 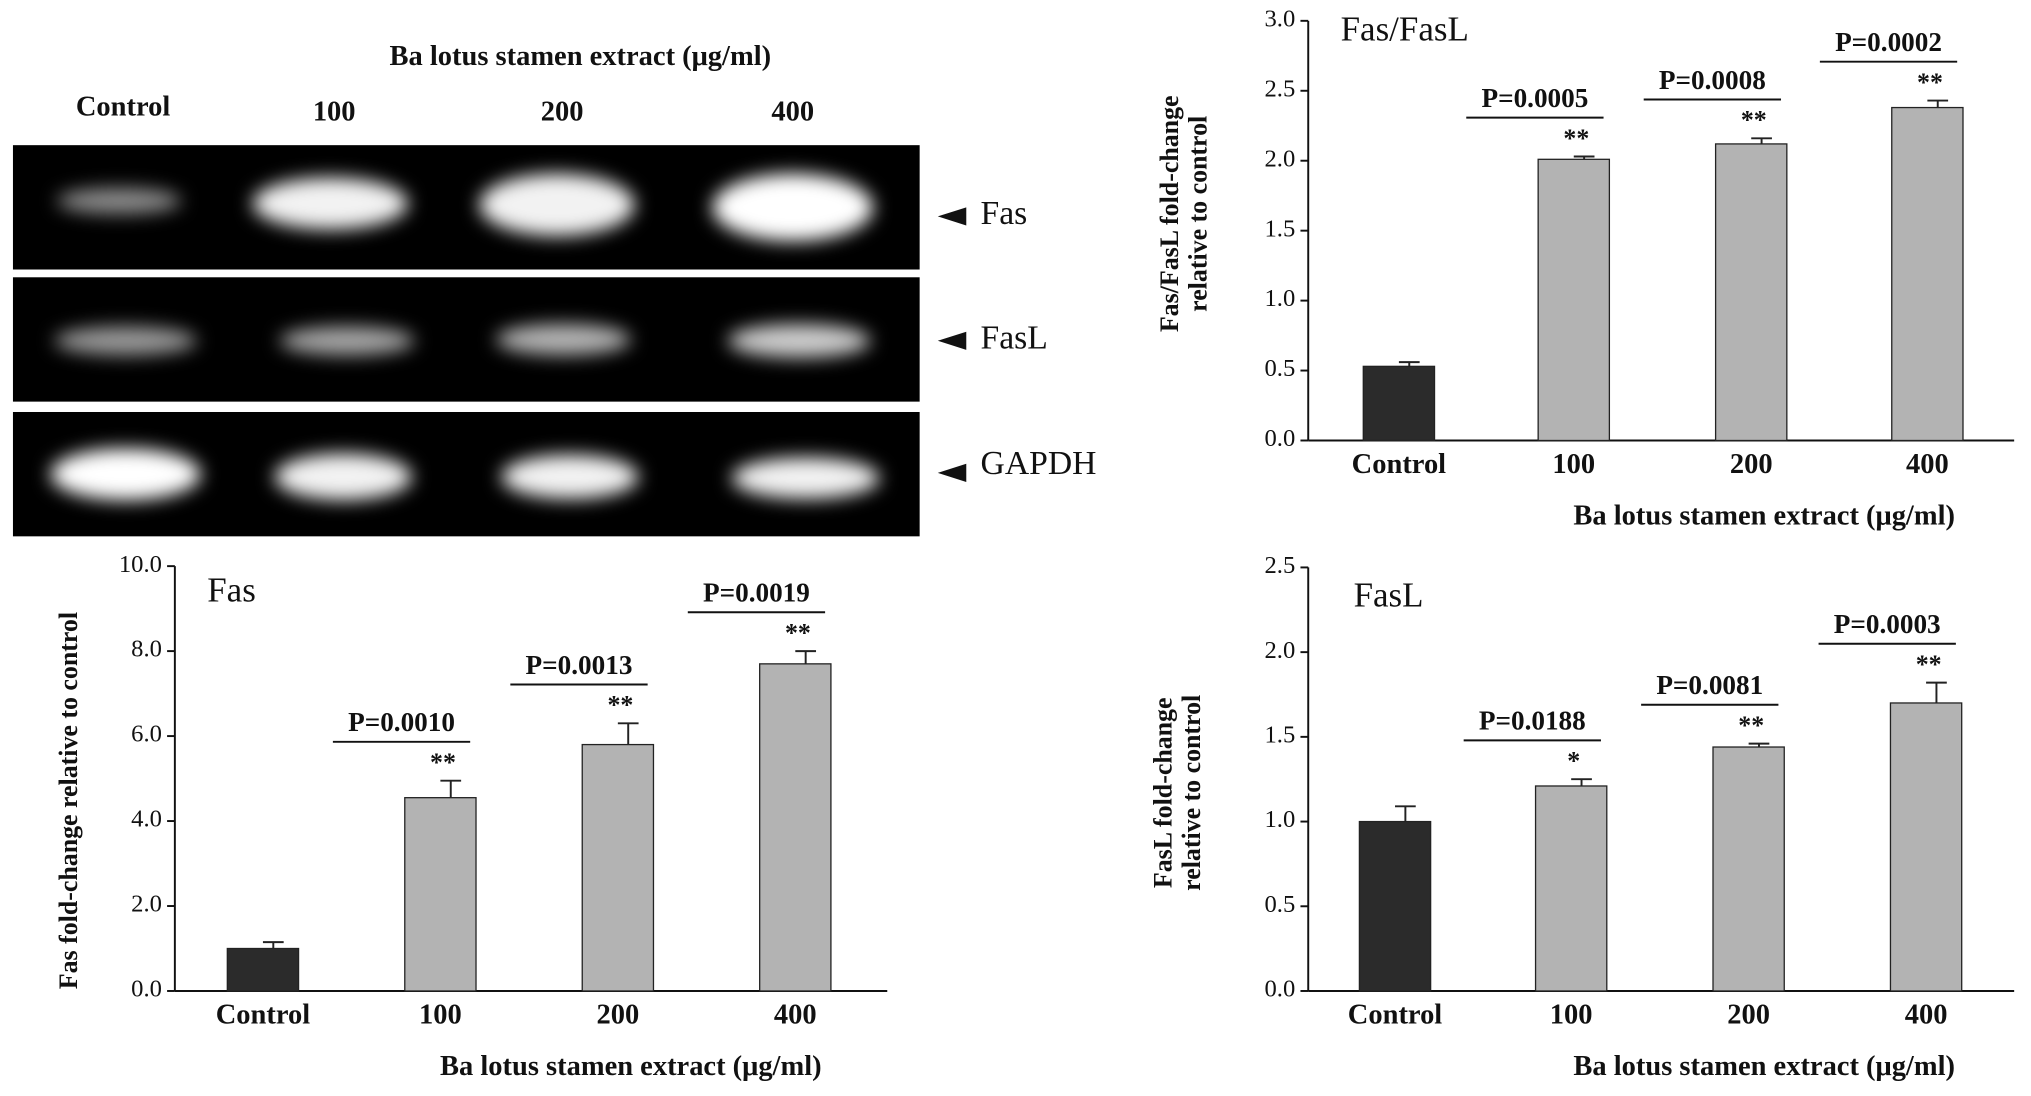 What do you see at coordinates (1405, 29) in the screenshot?
I see `chart-title: Fas/FasL` at bounding box center [1405, 29].